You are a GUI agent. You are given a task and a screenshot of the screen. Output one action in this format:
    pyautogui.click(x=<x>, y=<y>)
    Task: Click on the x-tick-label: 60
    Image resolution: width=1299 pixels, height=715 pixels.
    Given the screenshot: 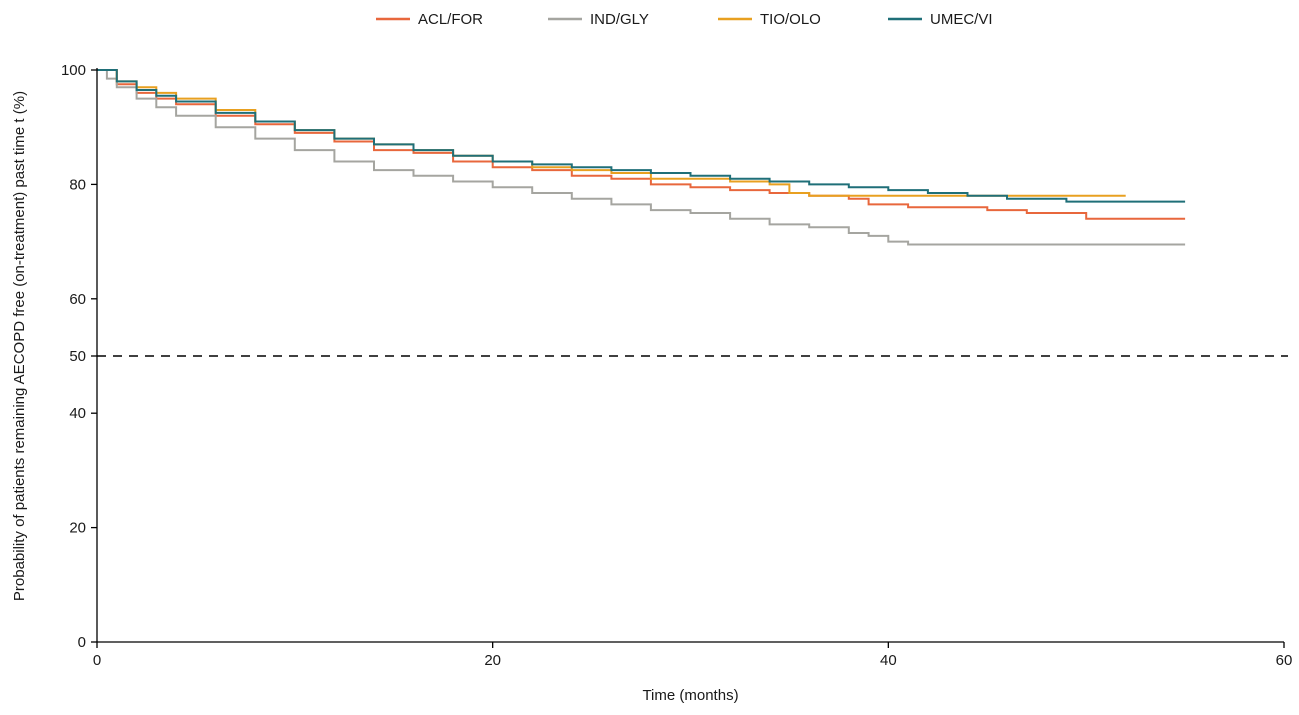 What is the action you would take?
    pyautogui.click(x=1284, y=660)
    